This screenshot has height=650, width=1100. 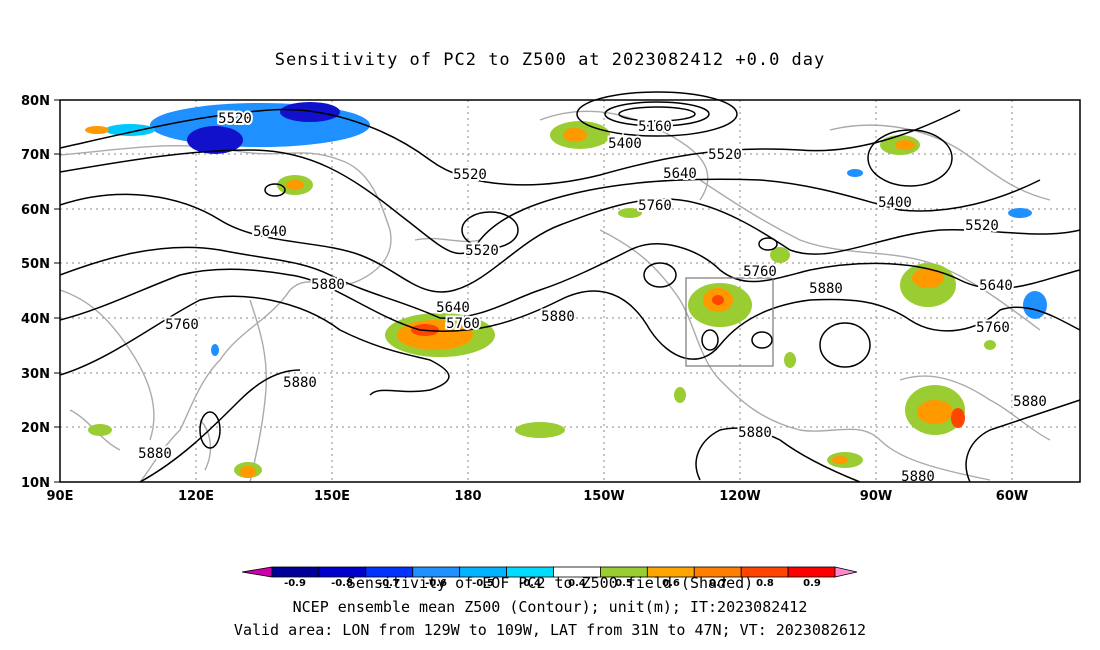 I want to click on colorbar-label: 0.9, so click(x=812, y=583).